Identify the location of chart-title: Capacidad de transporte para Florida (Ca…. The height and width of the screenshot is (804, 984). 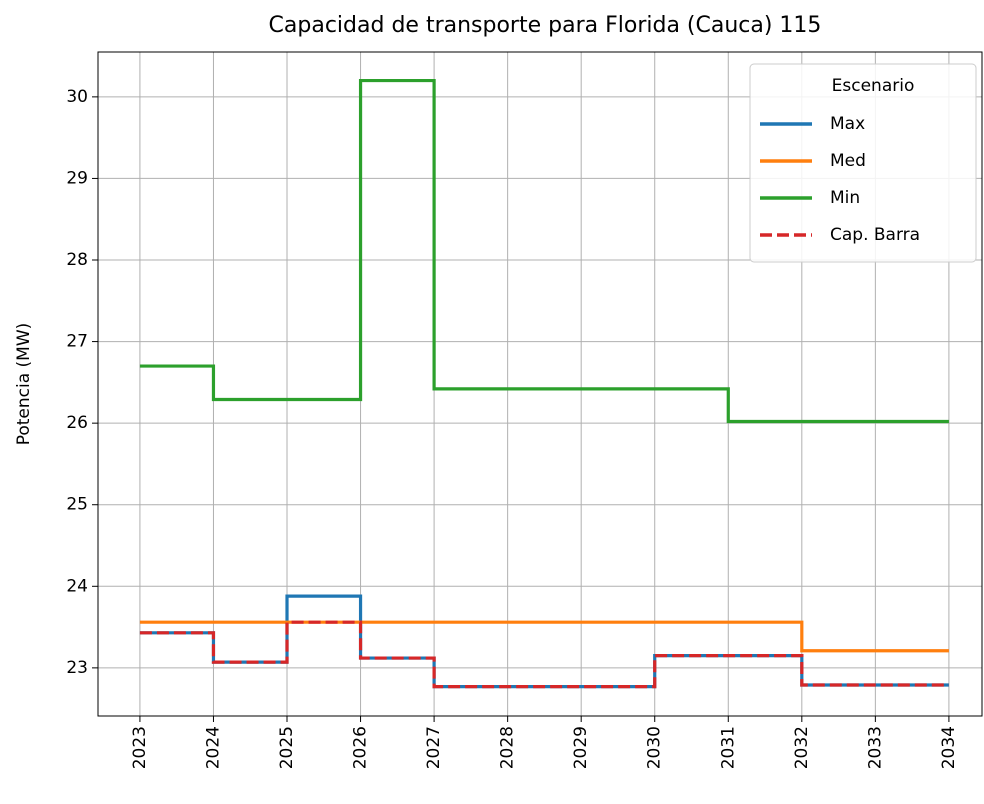
(545, 25).